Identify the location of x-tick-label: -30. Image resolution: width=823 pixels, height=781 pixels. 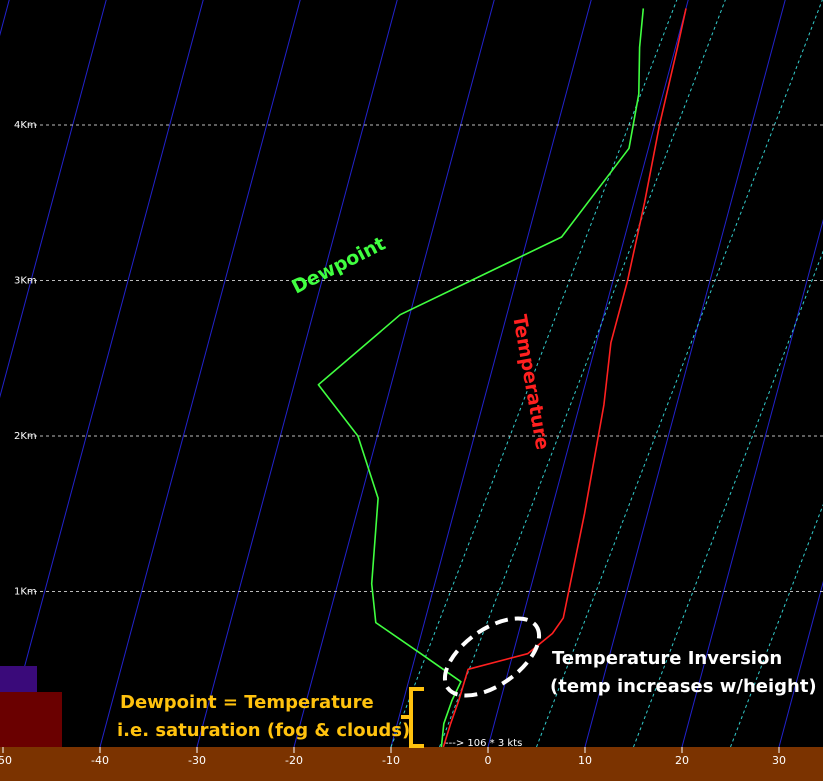
(197, 760).